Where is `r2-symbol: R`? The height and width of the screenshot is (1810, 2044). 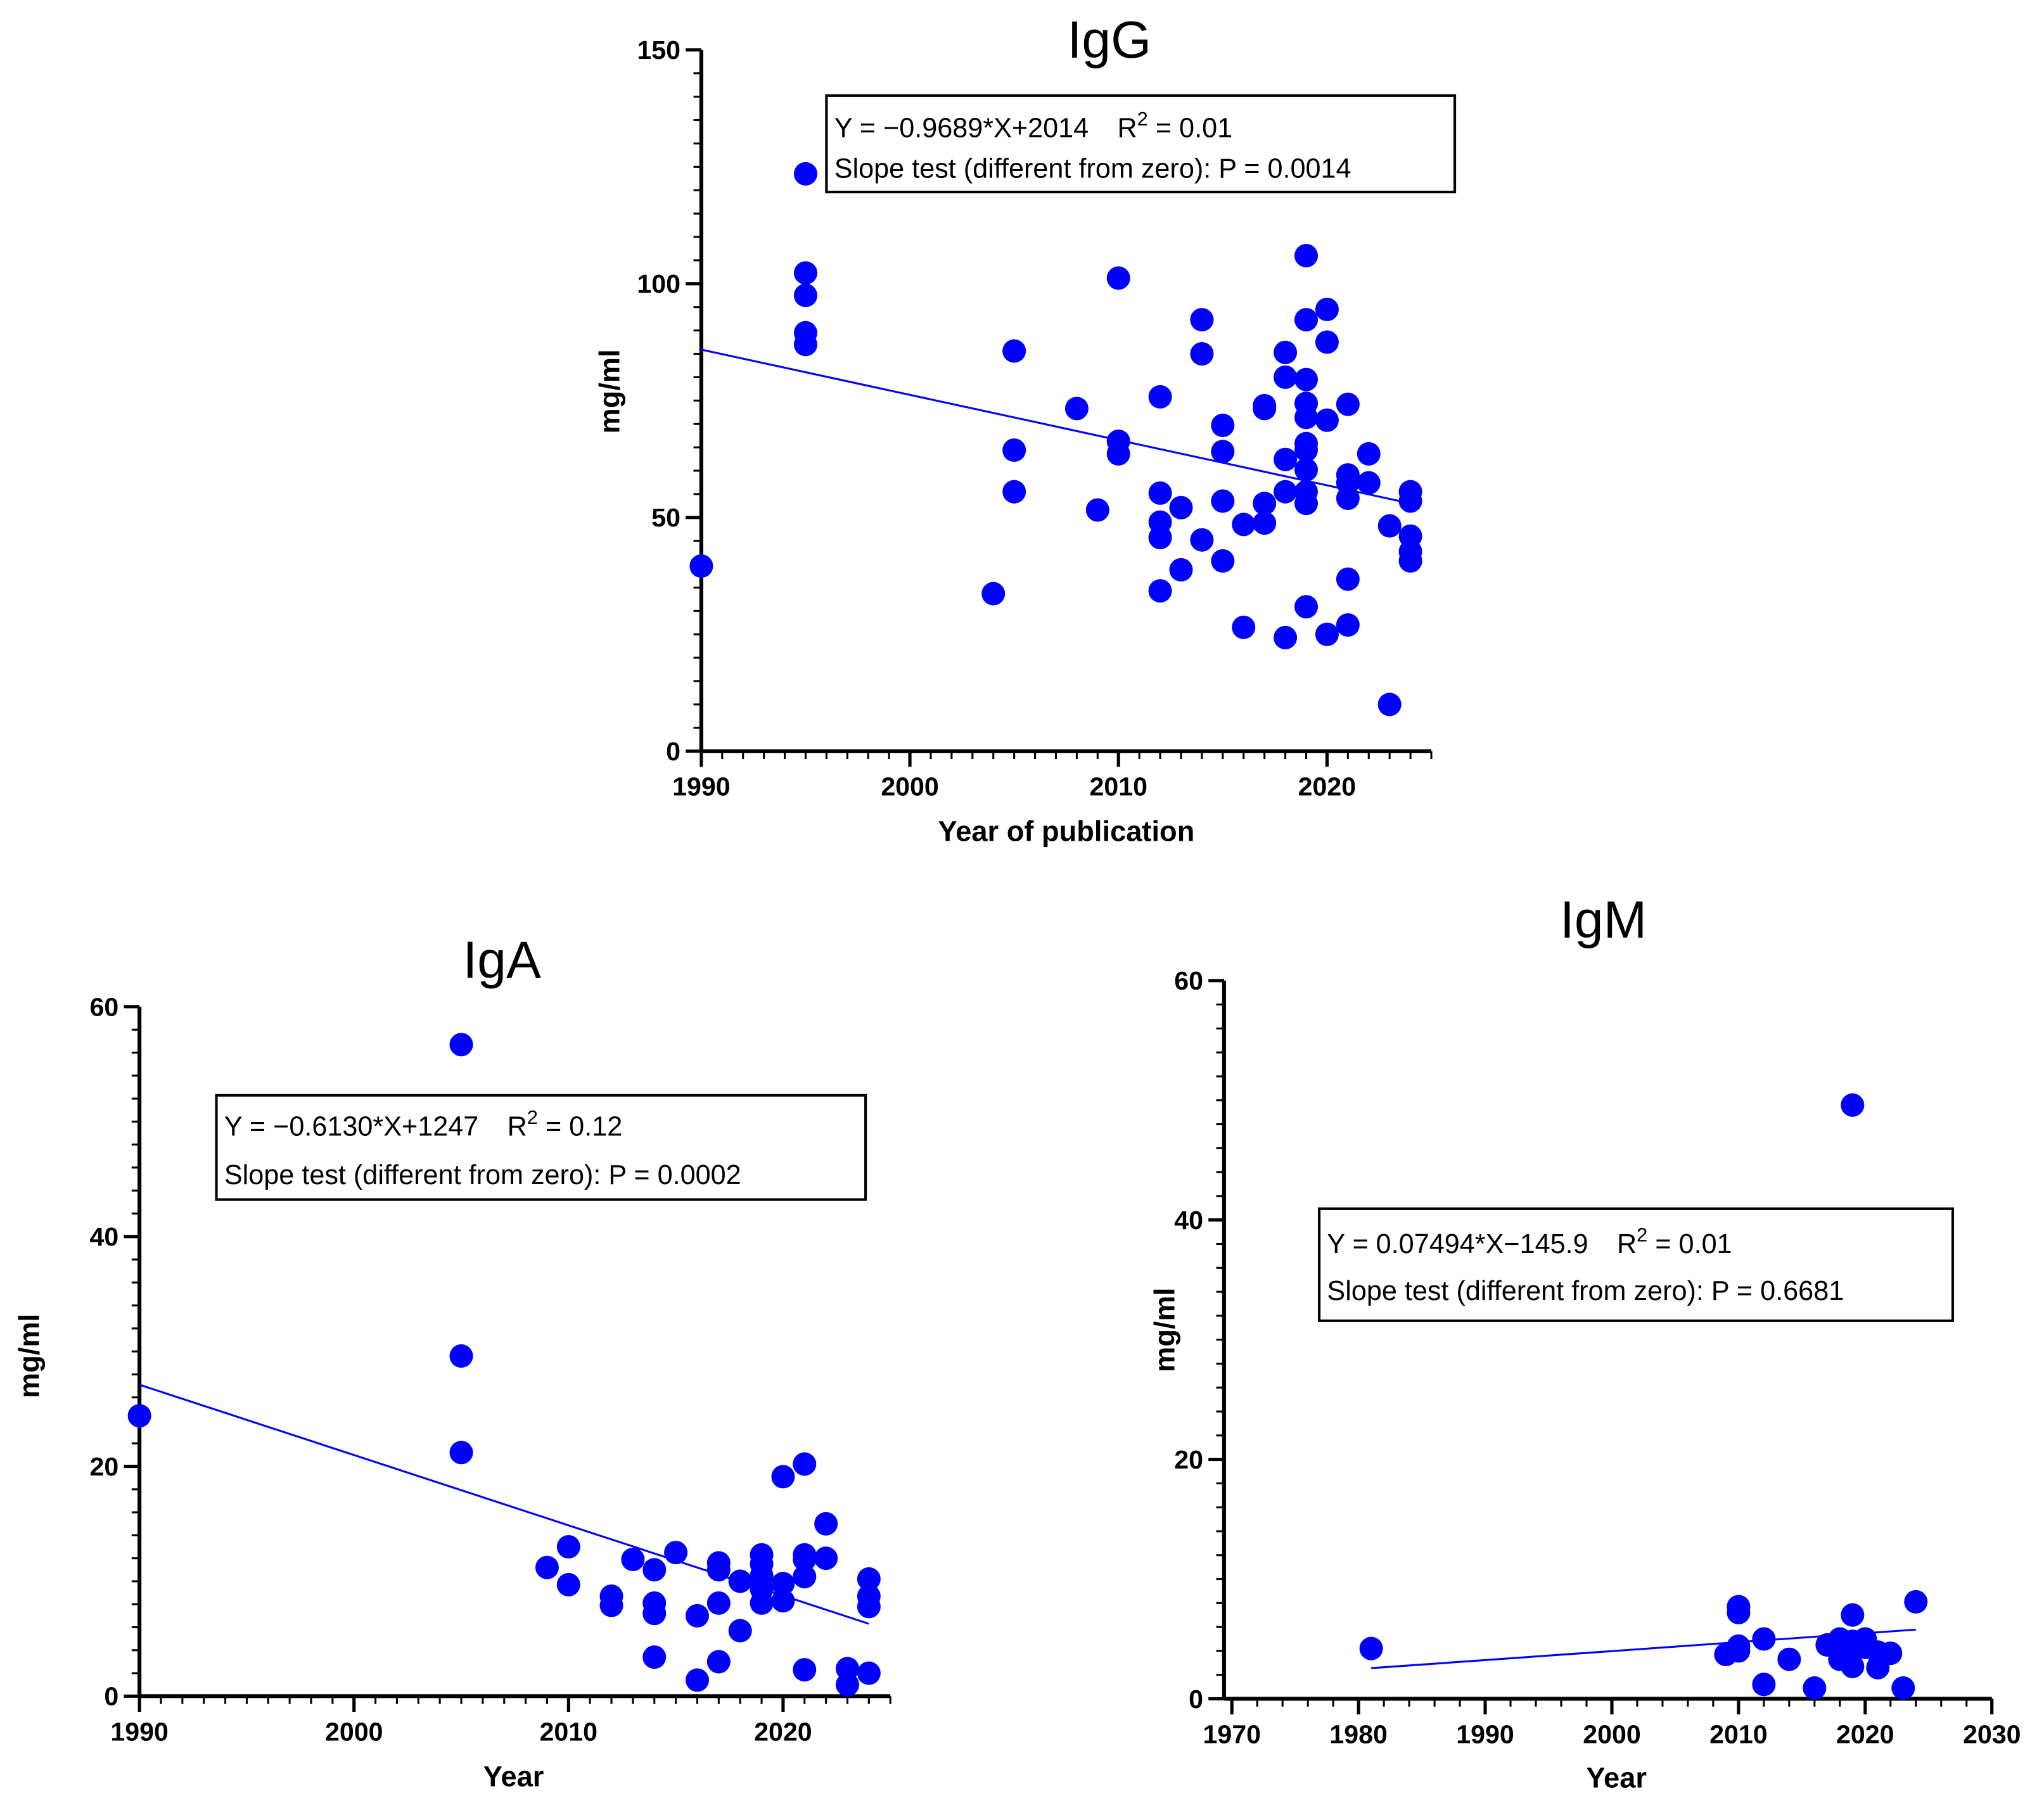 r2-symbol: R is located at coordinates (1627, 1244).